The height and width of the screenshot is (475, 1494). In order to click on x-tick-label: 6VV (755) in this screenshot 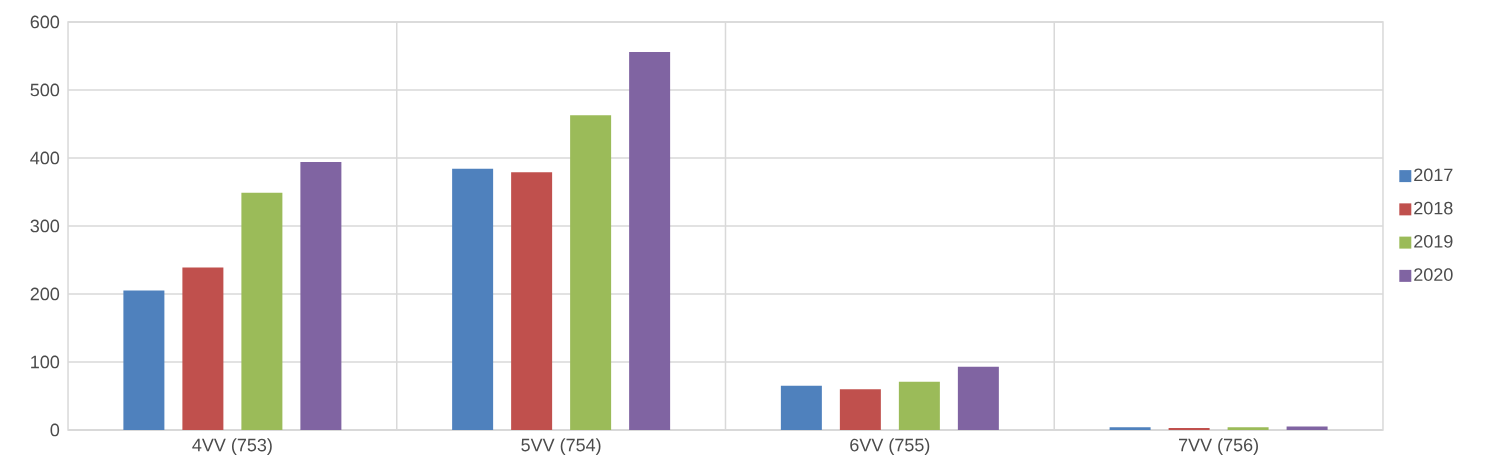, I will do `click(890, 446)`.